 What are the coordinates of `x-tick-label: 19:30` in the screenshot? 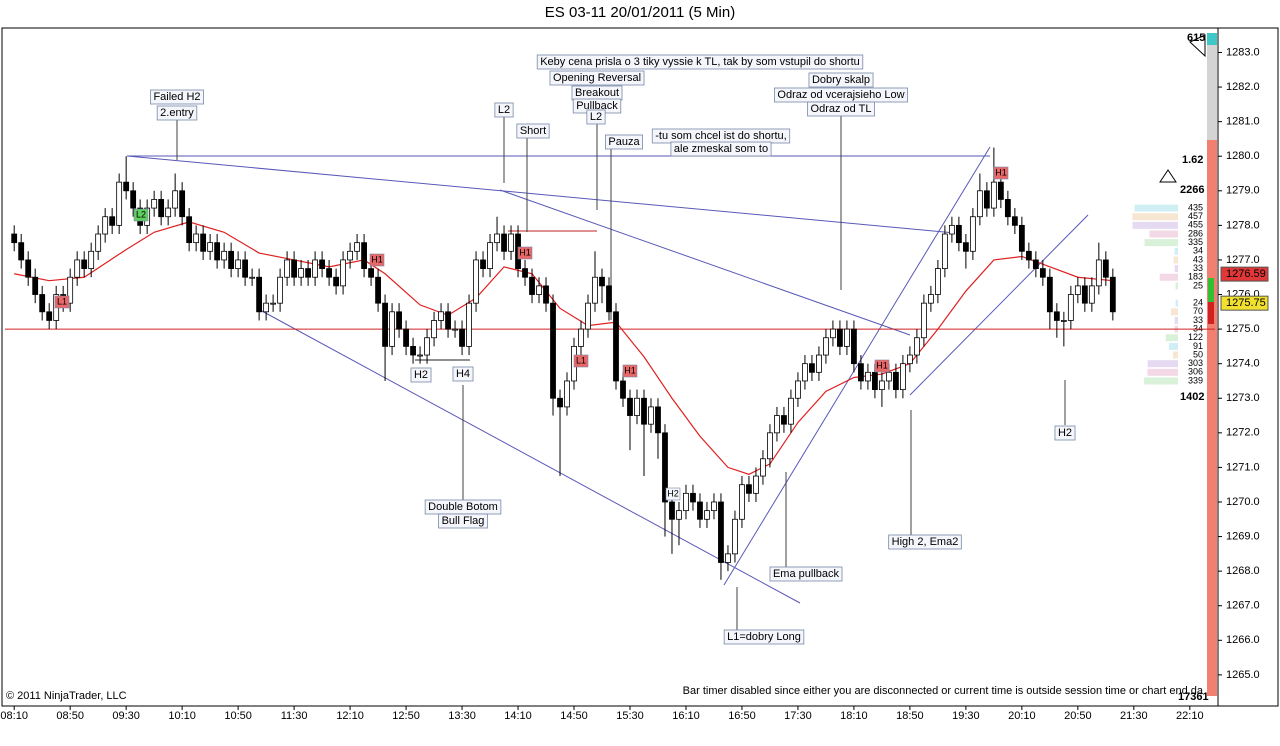 It's located at (966, 716).